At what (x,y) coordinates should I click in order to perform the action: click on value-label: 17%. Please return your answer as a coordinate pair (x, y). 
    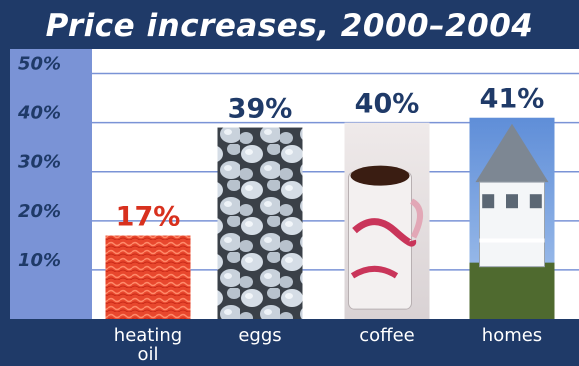
    Looking at the image, I should click on (148, 217).